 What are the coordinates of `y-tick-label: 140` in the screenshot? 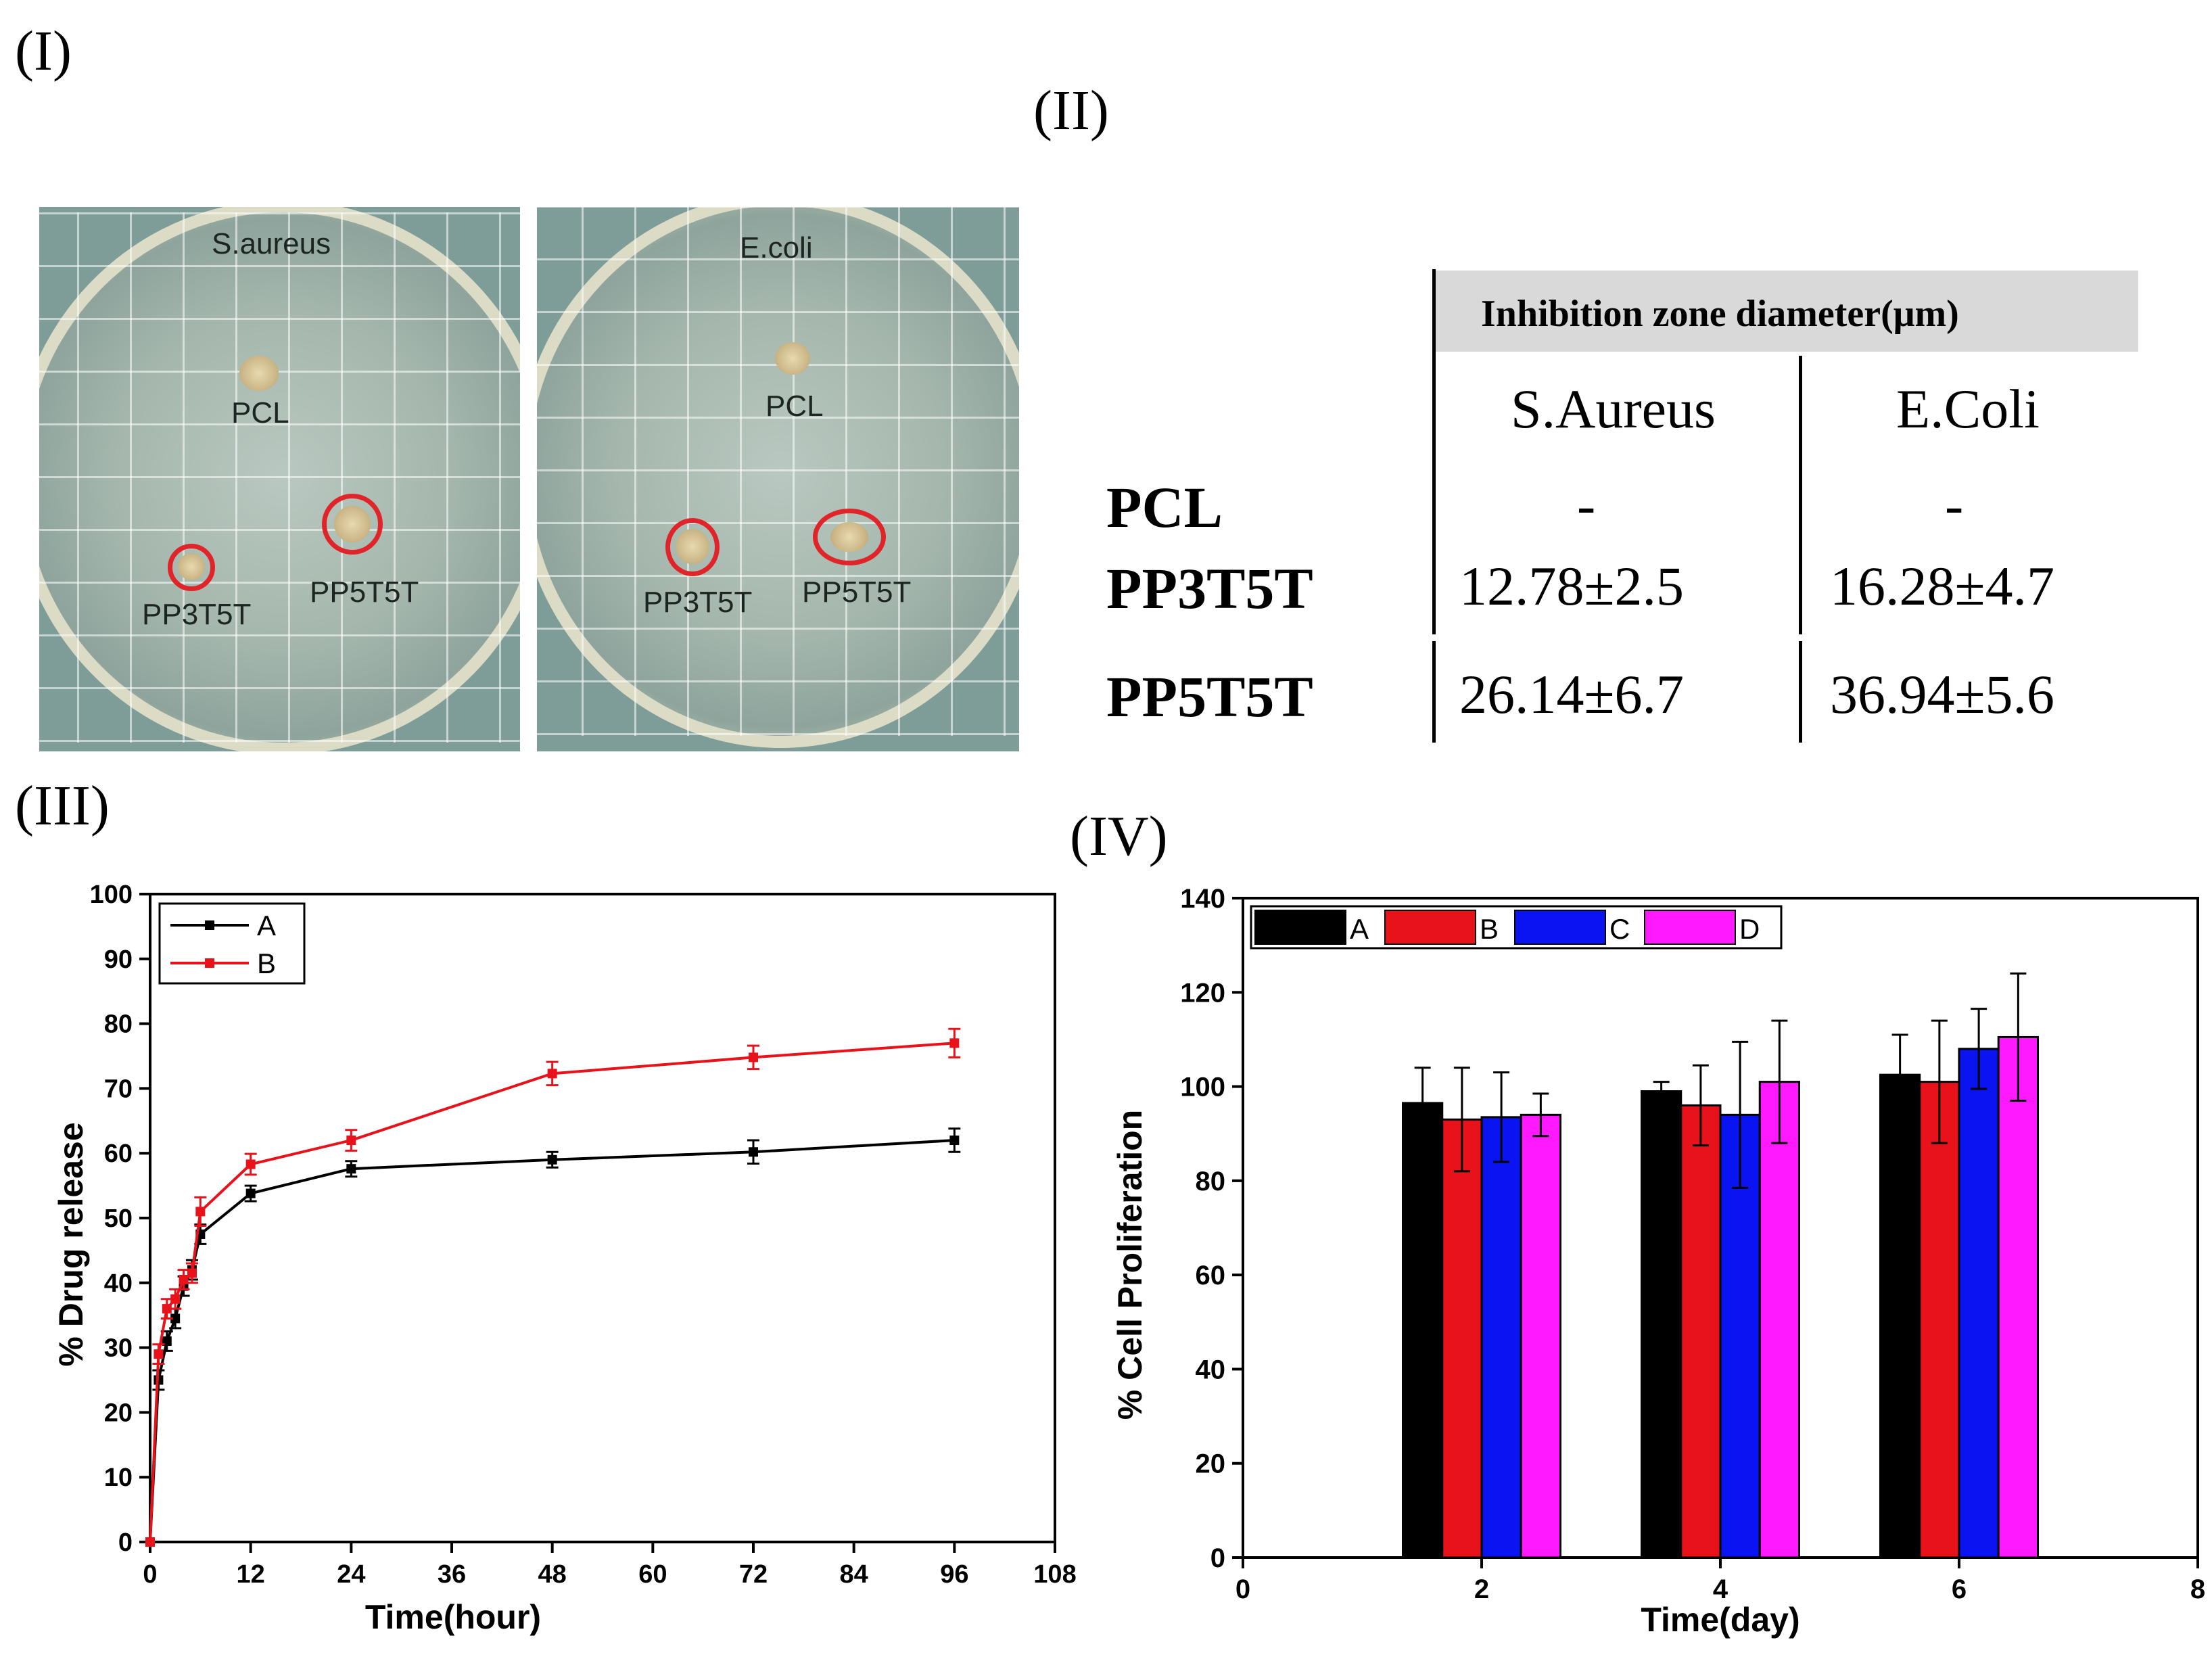 It's located at (1202, 899).